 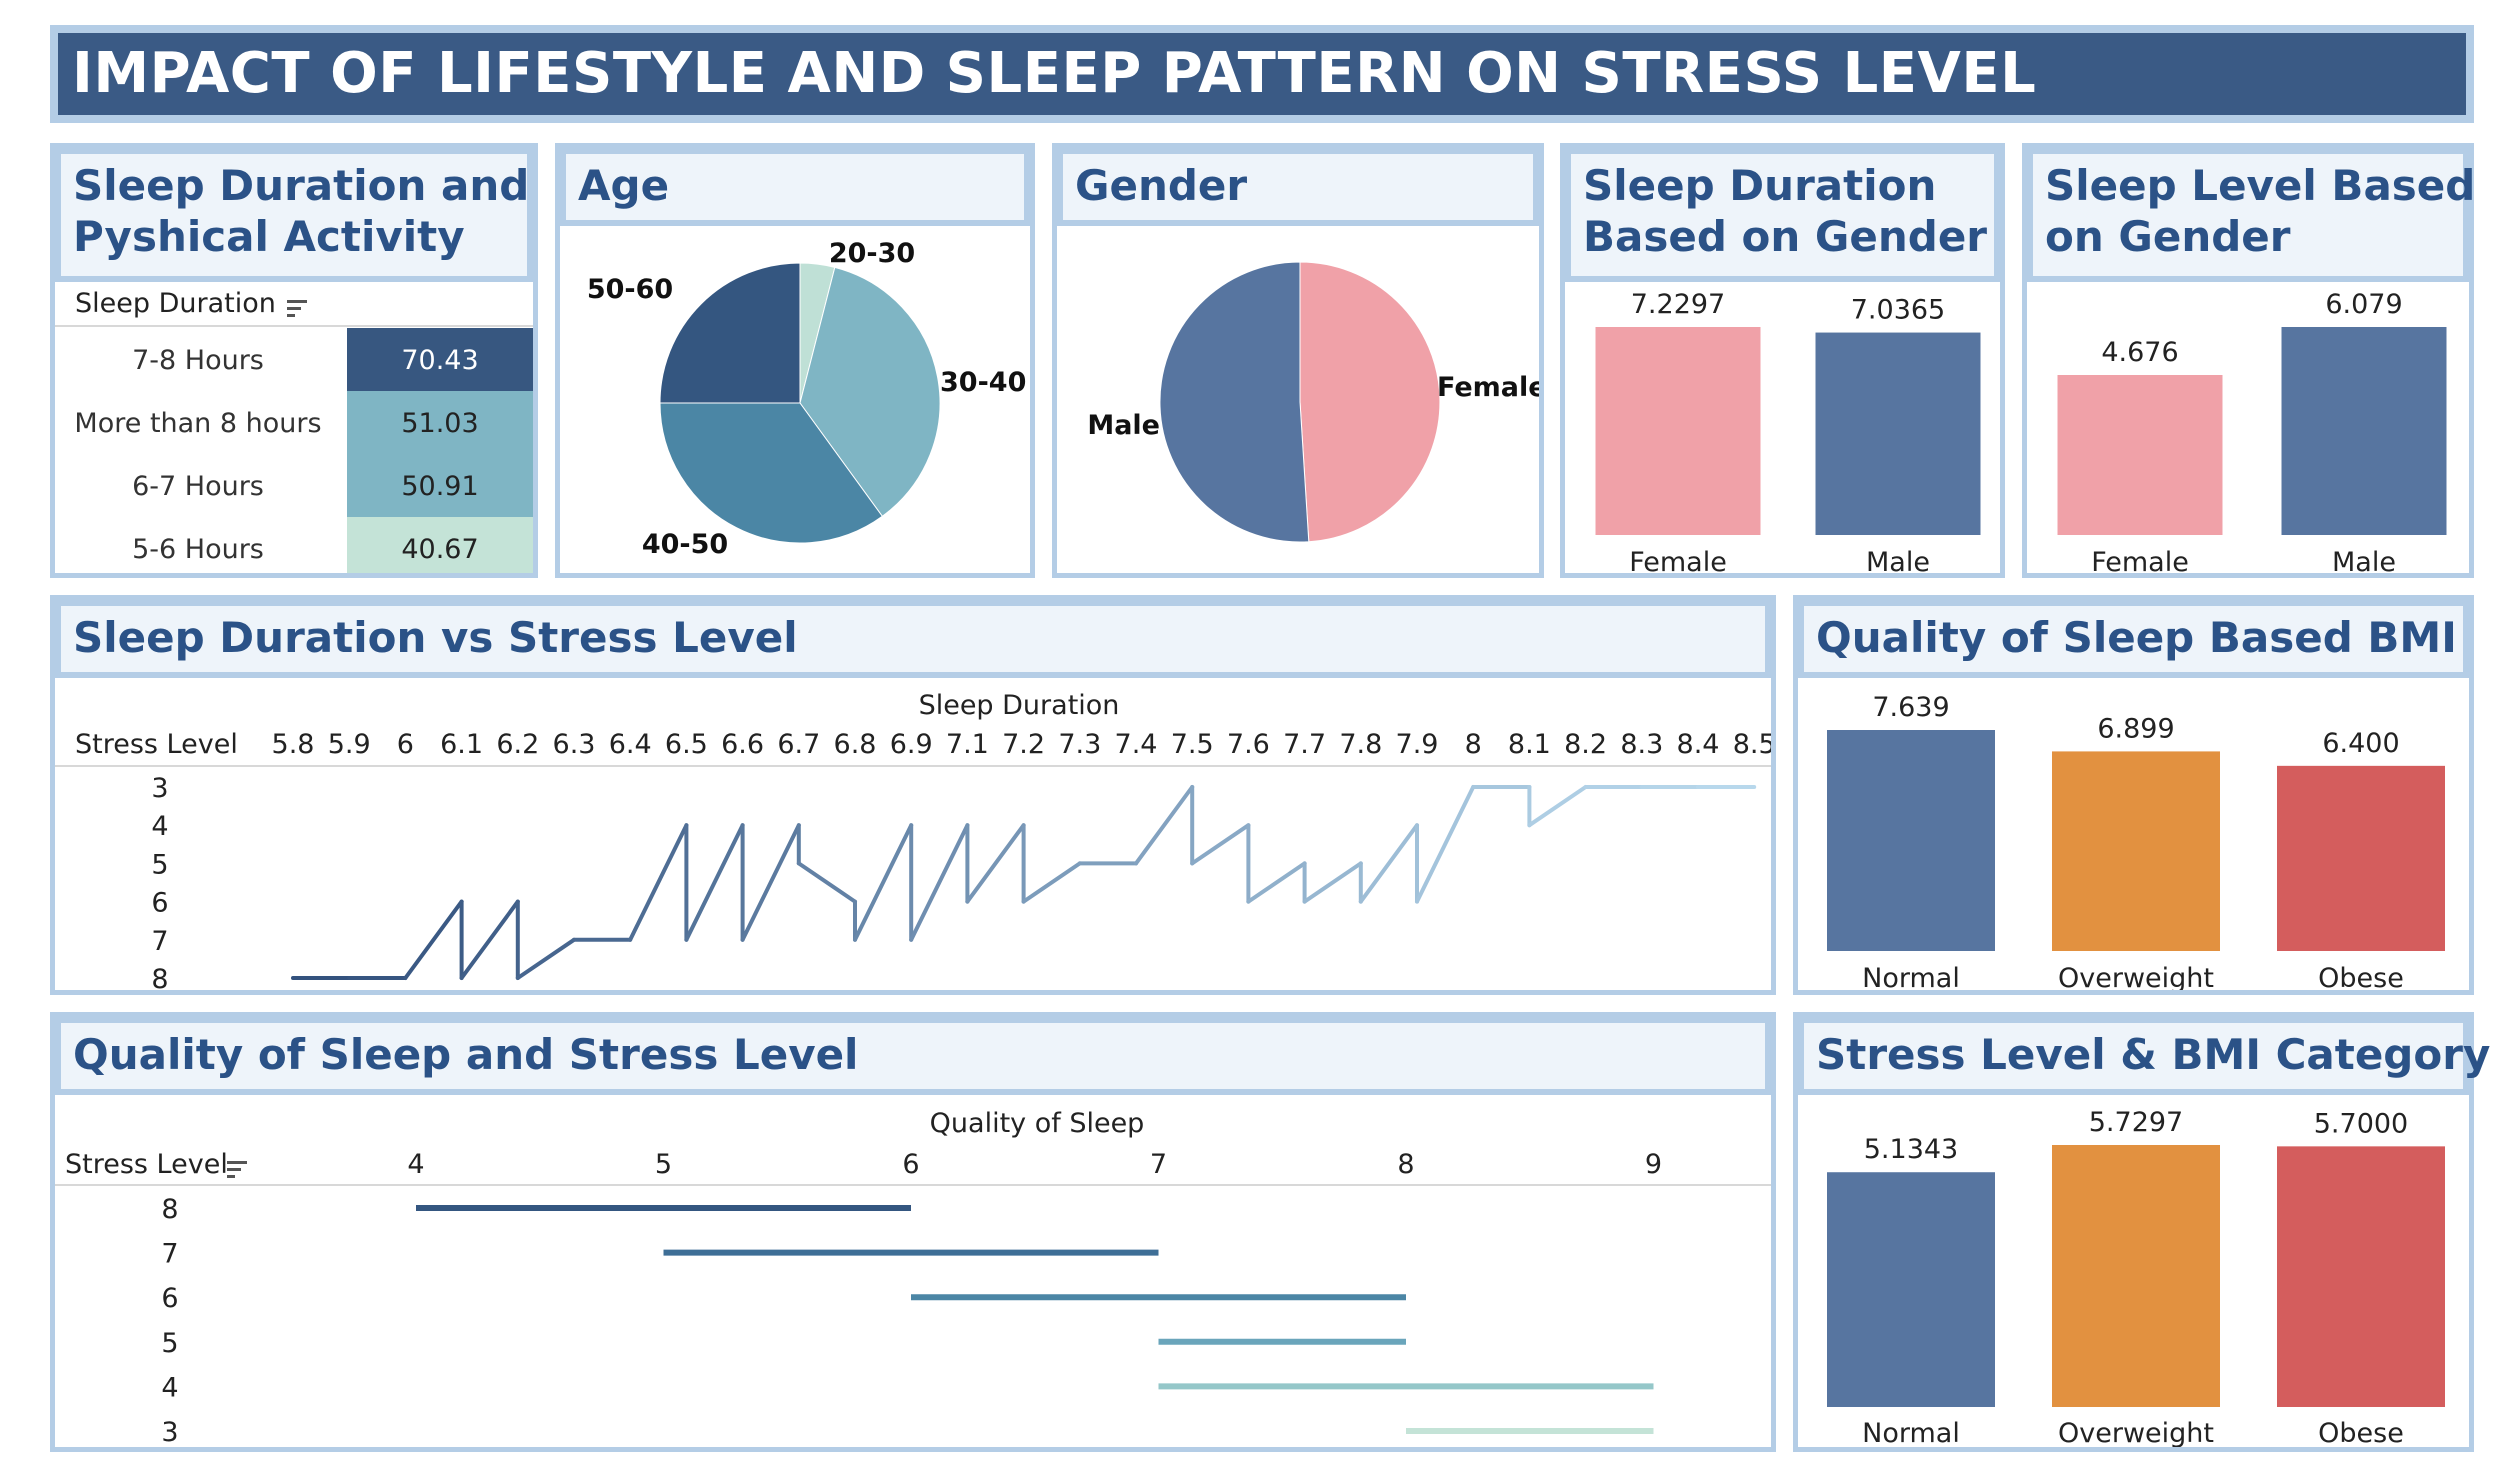 I want to click on x-tick-label: 8.4, so click(x=1698, y=744).